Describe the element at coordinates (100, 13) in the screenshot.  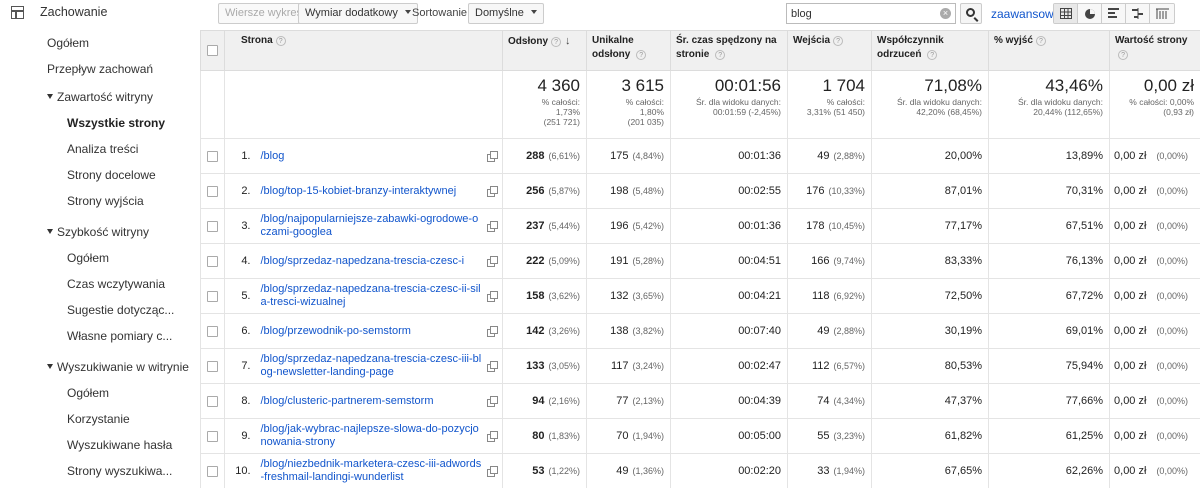
I see `sidebar-section-behavior: Zachowanie` at that location.